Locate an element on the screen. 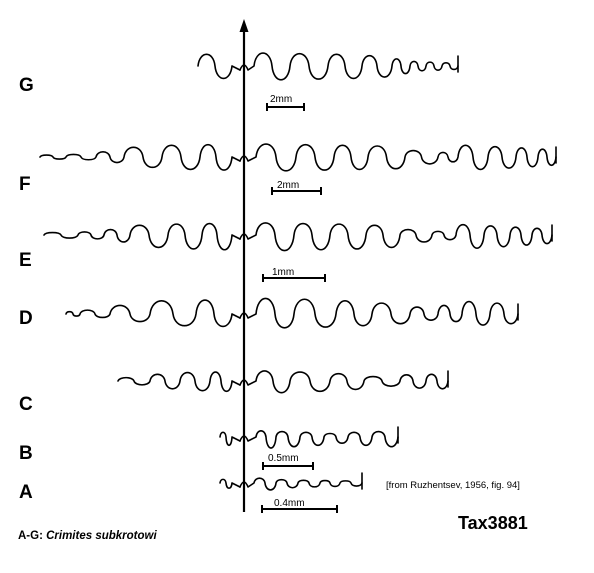  scale-label-f: 2mm is located at coordinates (288, 185).